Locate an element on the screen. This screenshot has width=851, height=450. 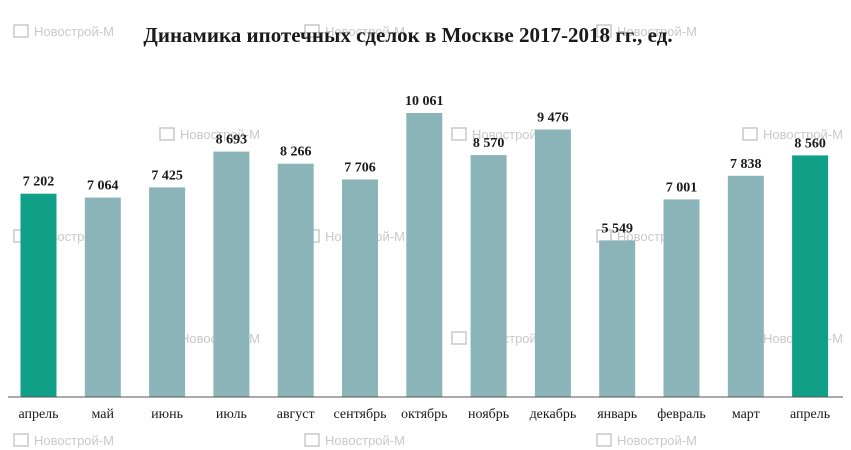
value-label-12: 7 838 is located at coordinates (746, 164).